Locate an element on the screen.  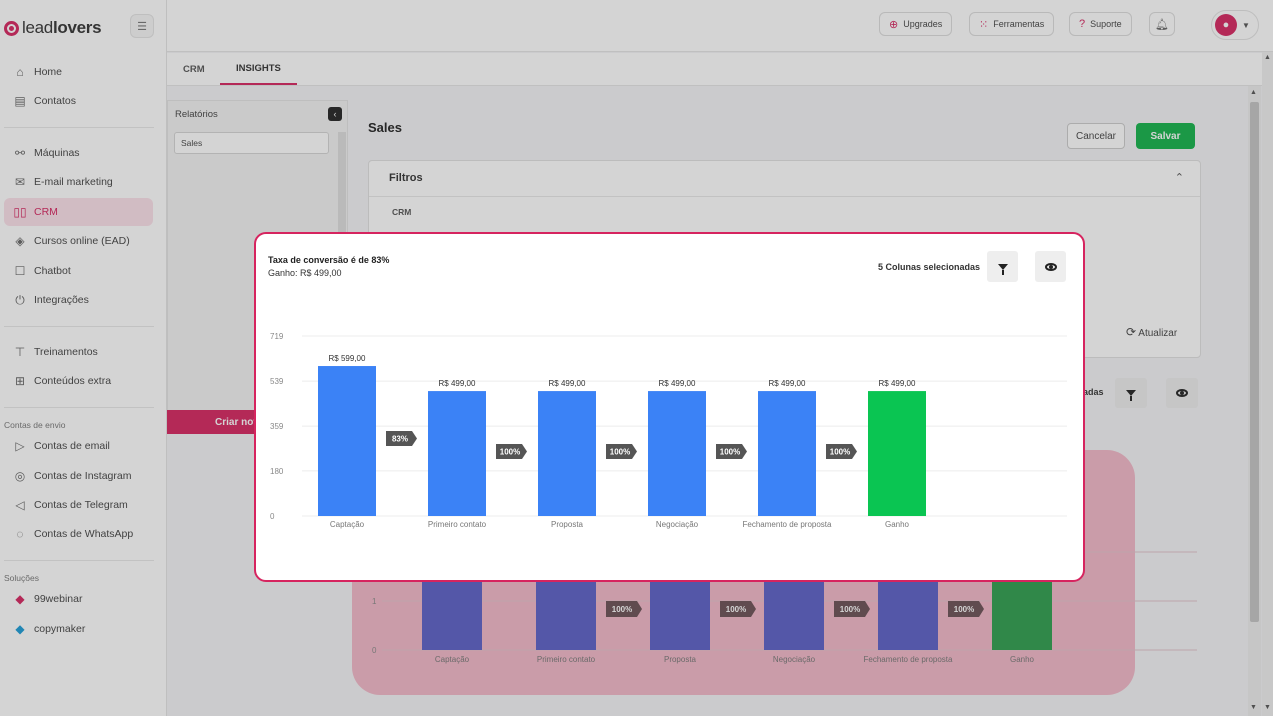
sidebar-item-contatos: ▤ Contatos is located at coordinates (78, 101).